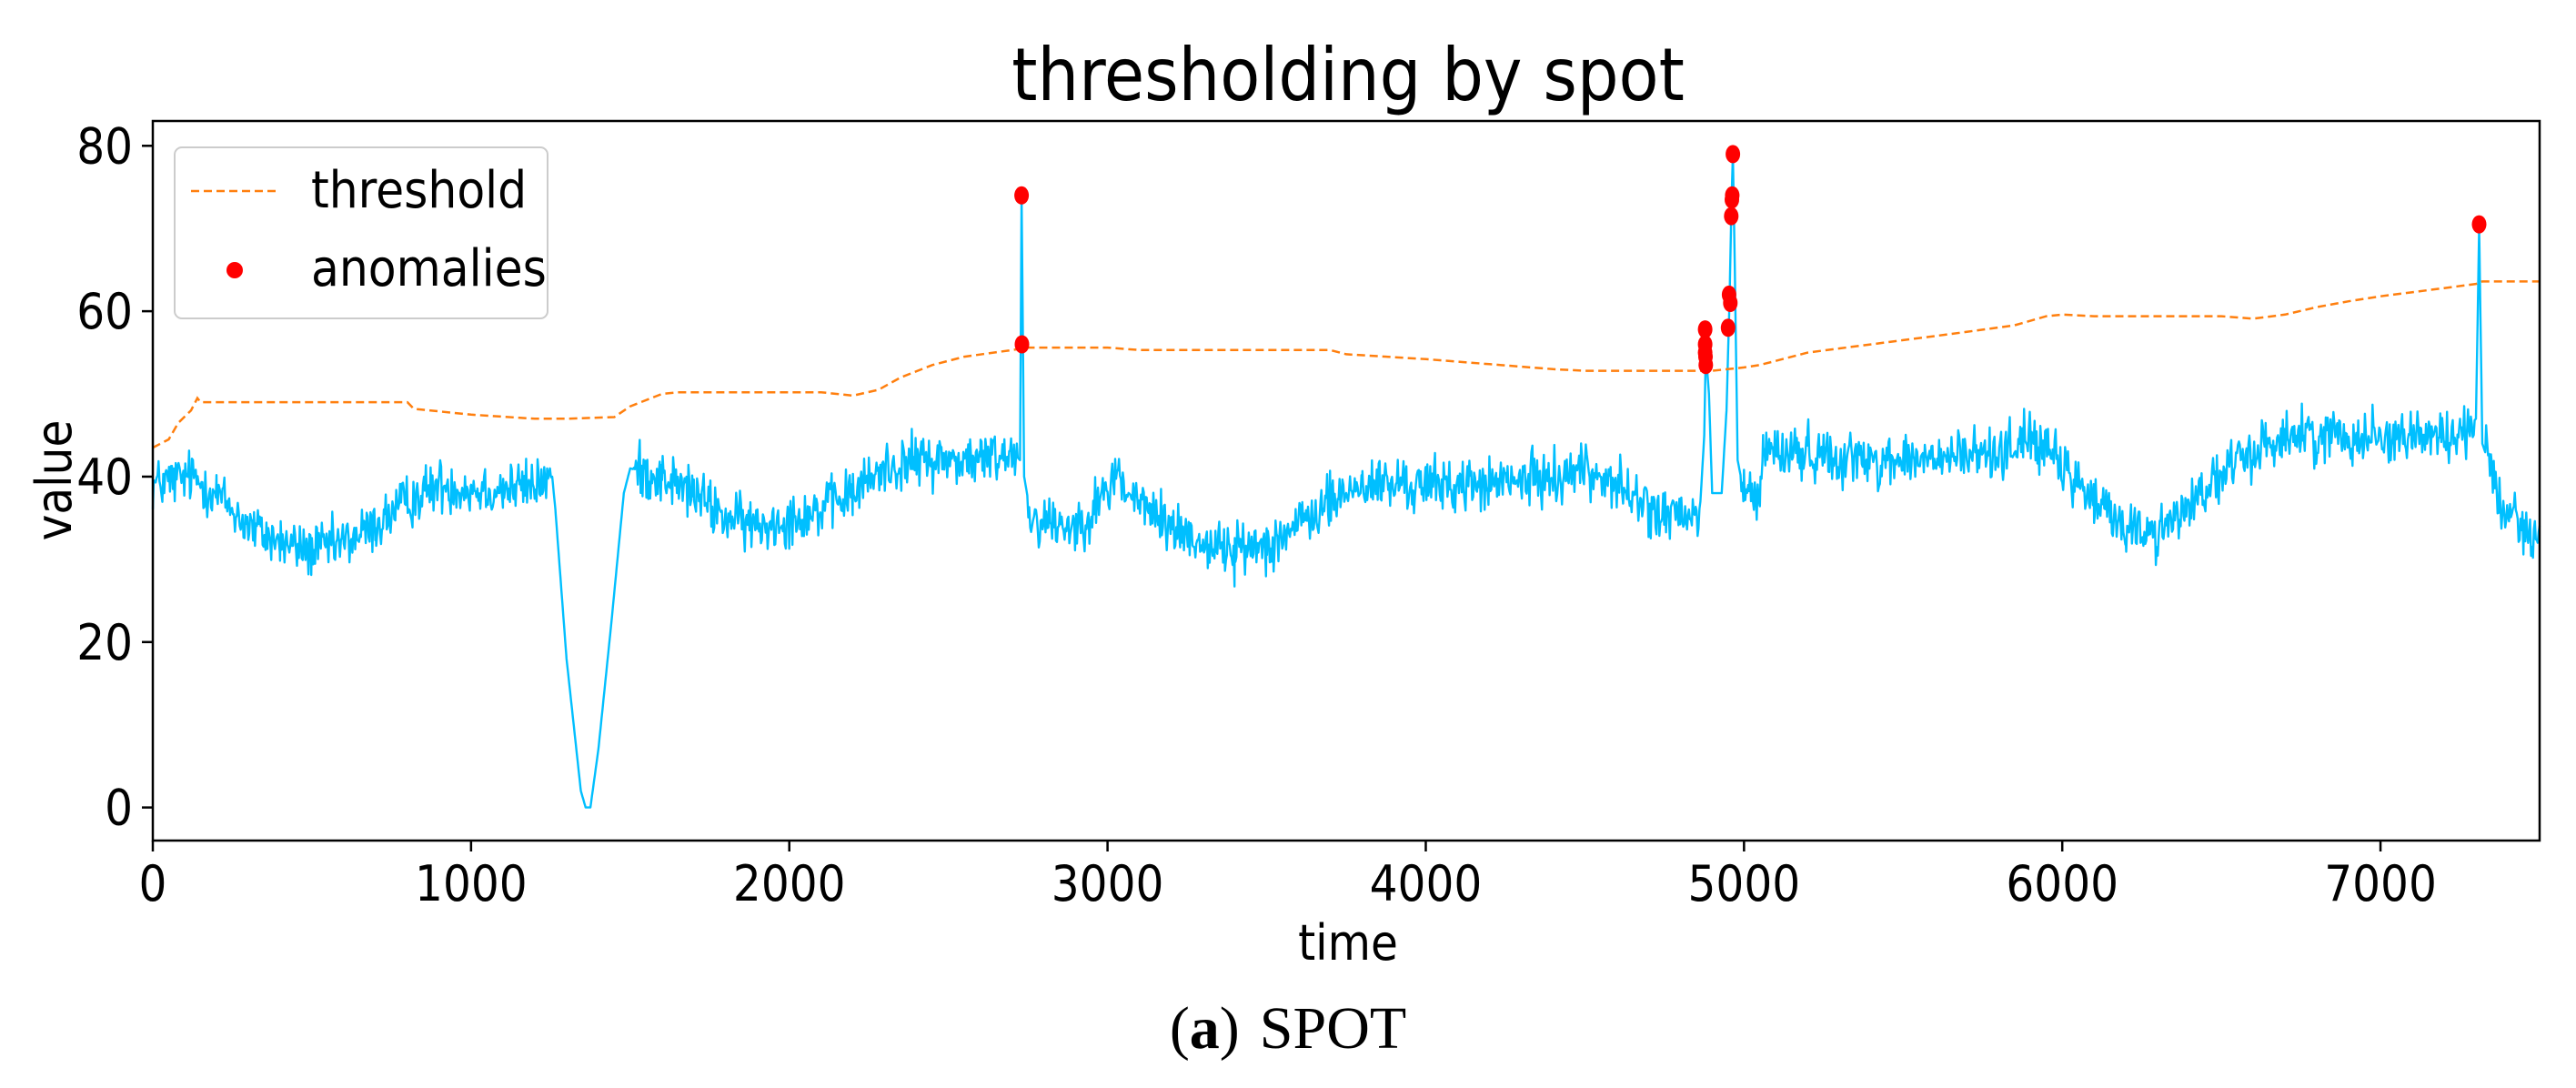  Describe the element at coordinates (1288, 876) in the screenshot. I see `x-axis-ticks: 0 1000 2000 3000 4000 5000 6000 7000` at that location.